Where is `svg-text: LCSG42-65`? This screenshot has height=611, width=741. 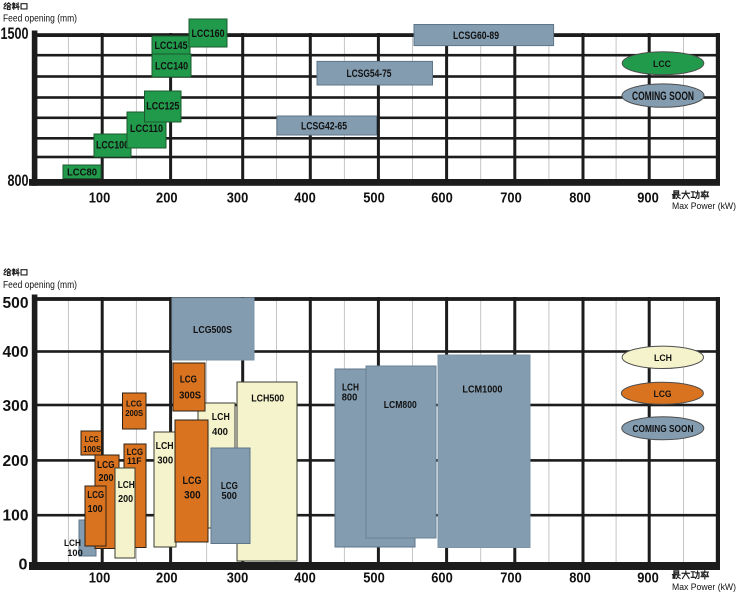 svg-text: LCSG42-65 is located at coordinates (324, 126).